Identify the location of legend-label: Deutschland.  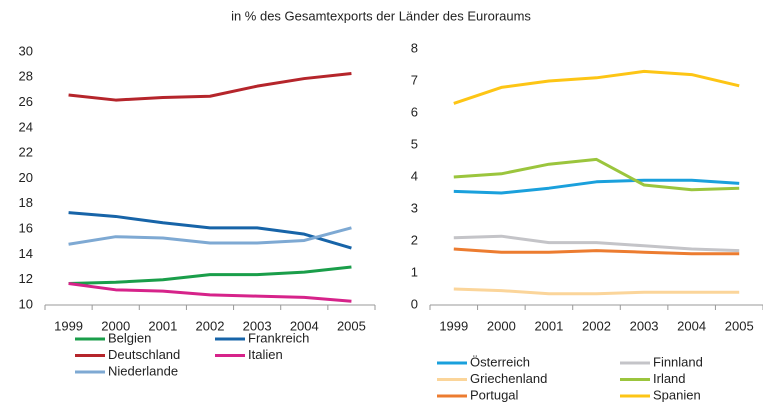
(144, 354).